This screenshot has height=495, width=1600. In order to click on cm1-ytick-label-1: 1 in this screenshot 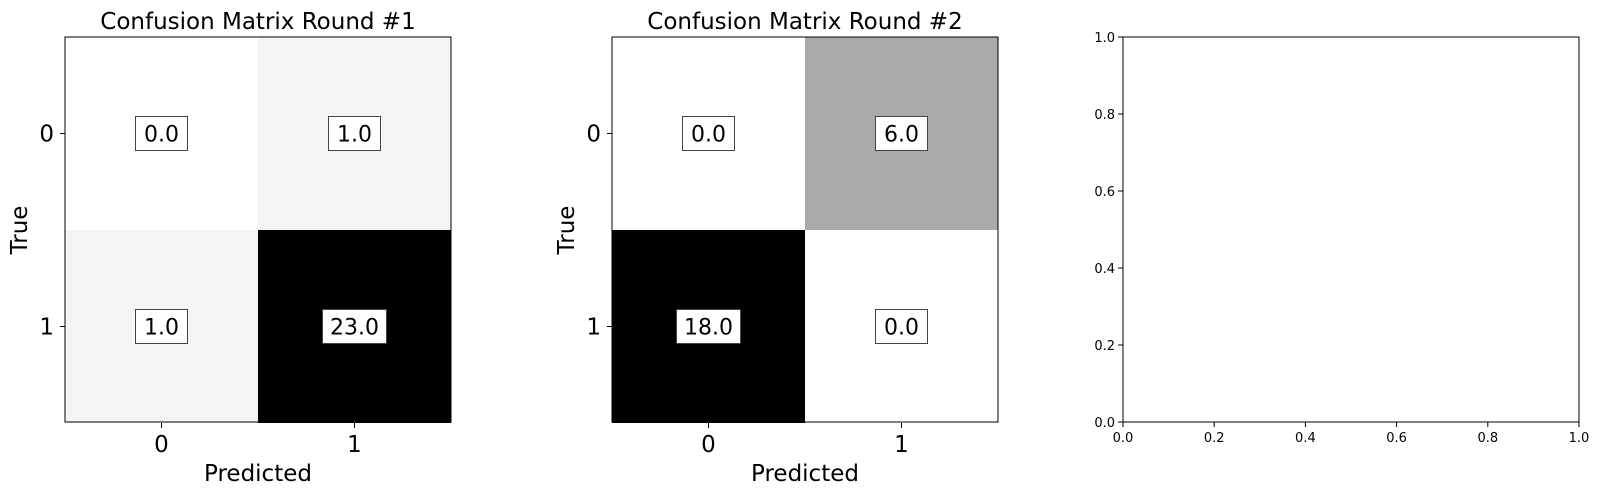, I will do `click(46, 328)`.